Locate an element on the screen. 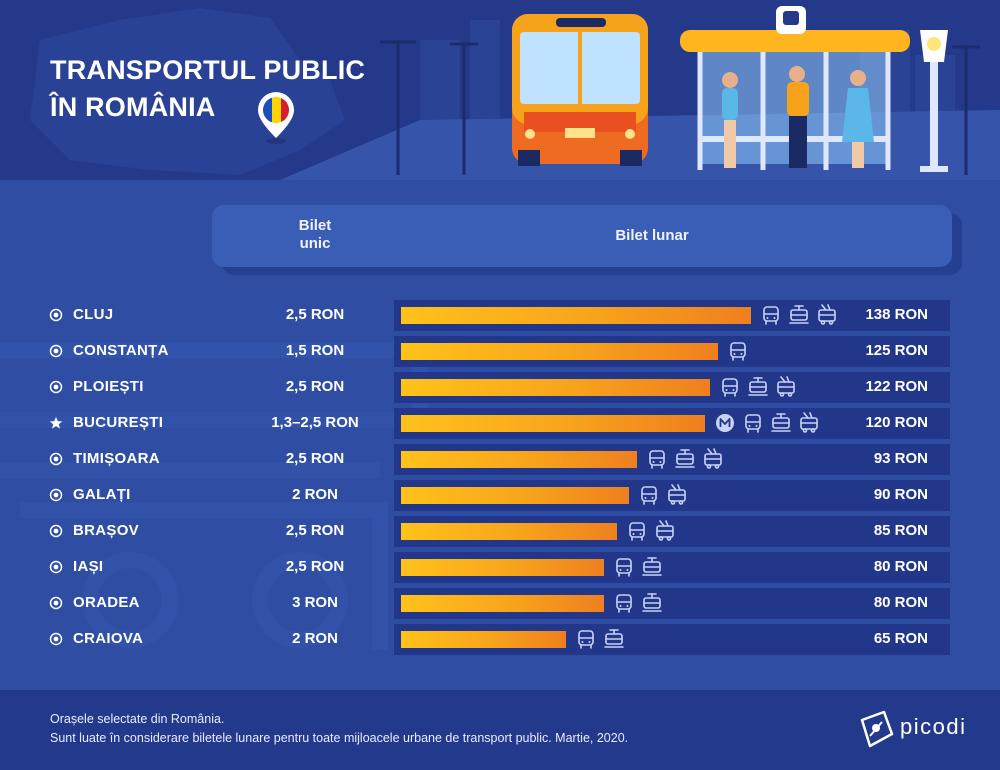  metro-icon is located at coordinates (725, 423).